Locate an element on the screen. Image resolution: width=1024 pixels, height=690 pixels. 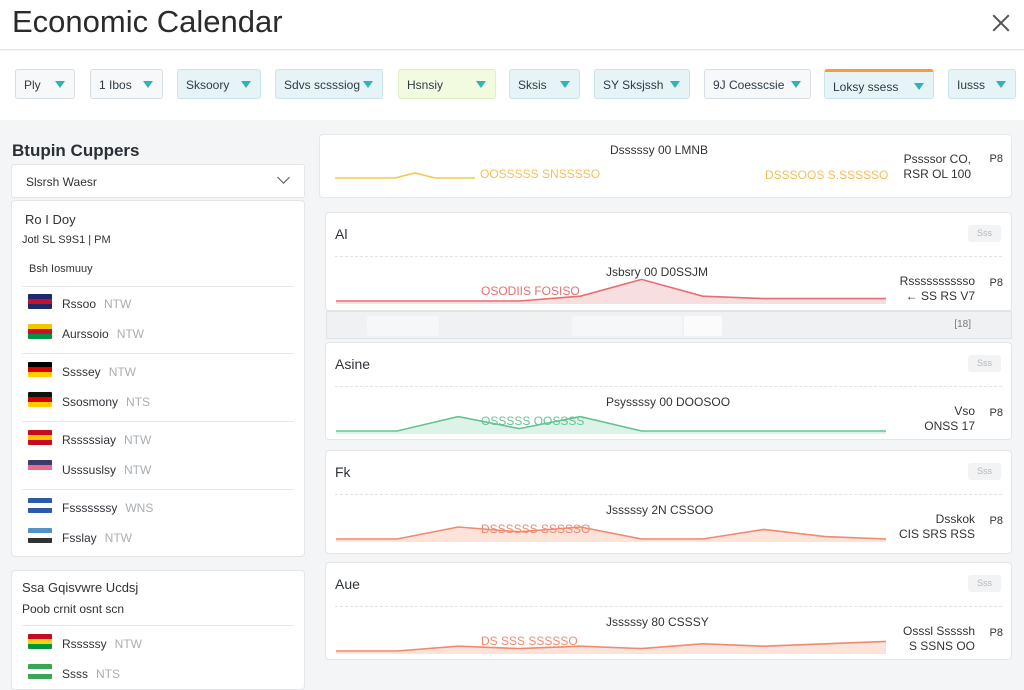
sidebar-title: Btupin Cuppers is located at coordinates (76, 150).